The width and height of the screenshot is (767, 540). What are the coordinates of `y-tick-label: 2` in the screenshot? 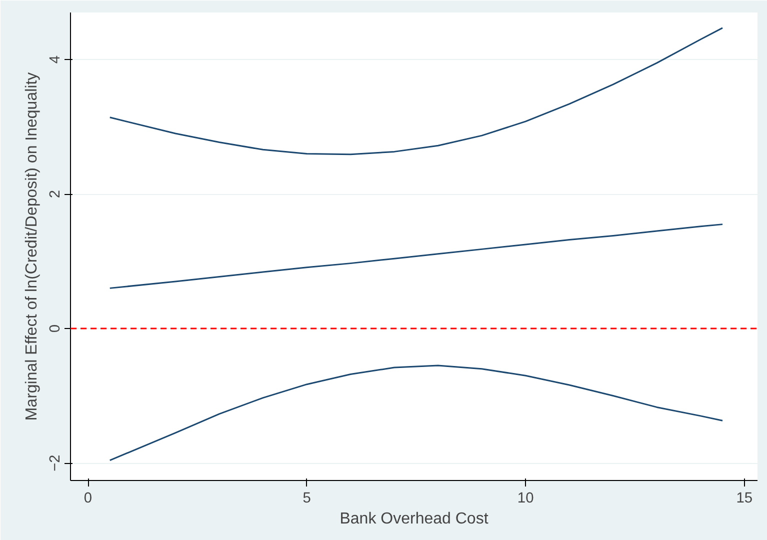 It's located at (56, 194).